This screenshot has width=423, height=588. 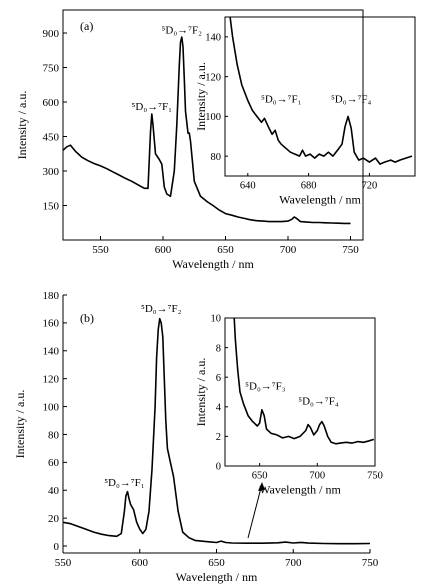 I want to click on y-tick-label: 600, so click(x=51, y=103).